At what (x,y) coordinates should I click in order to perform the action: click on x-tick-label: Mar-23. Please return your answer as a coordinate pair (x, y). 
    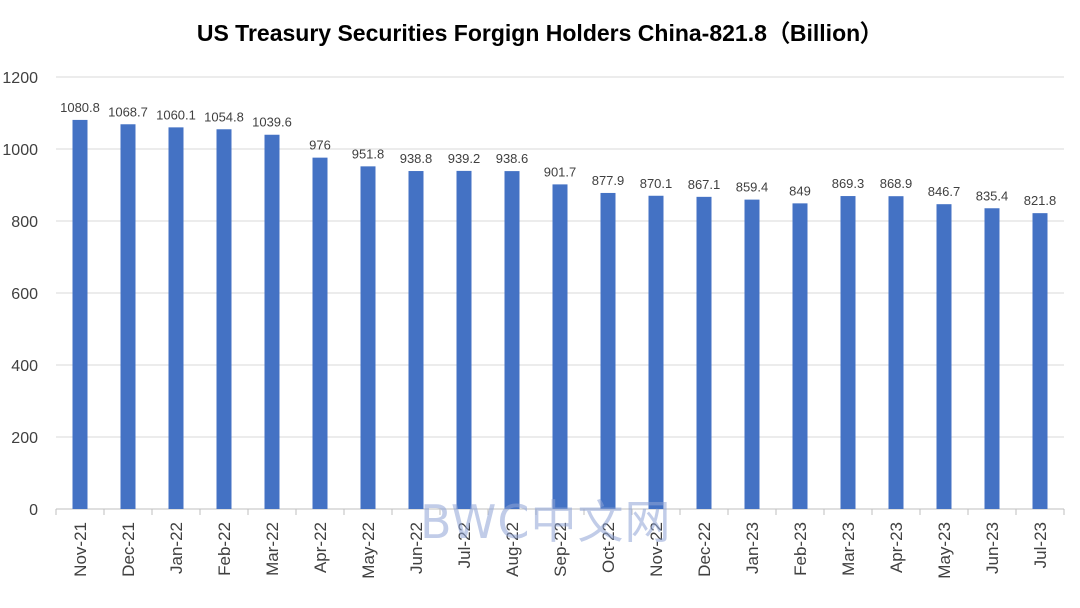
    Looking at the image, I should click on (848, 549).